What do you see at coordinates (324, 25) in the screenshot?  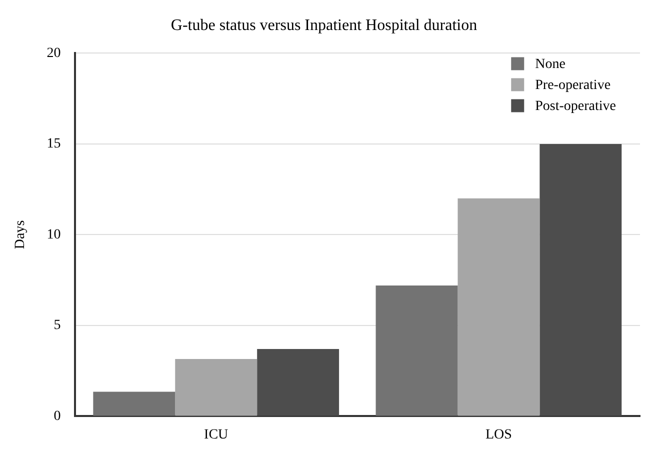 I see `chart-title: G-tube status versus Inpatient Hospital duration` at bounding box center [324, 25].